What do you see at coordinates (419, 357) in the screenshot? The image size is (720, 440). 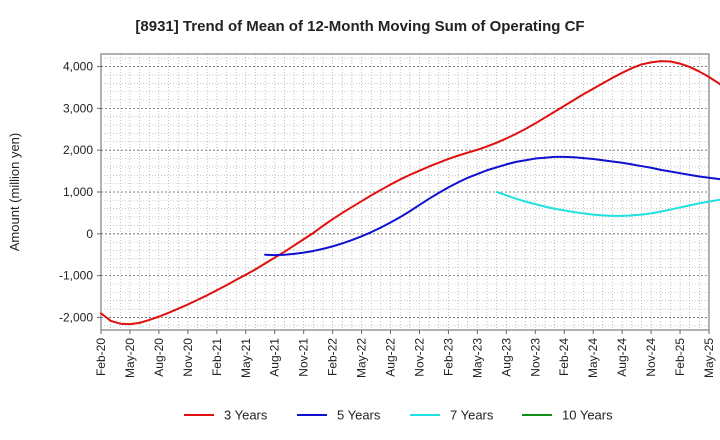 I see `x-tick-label: Nov-22` at bounding box center [419, 357].